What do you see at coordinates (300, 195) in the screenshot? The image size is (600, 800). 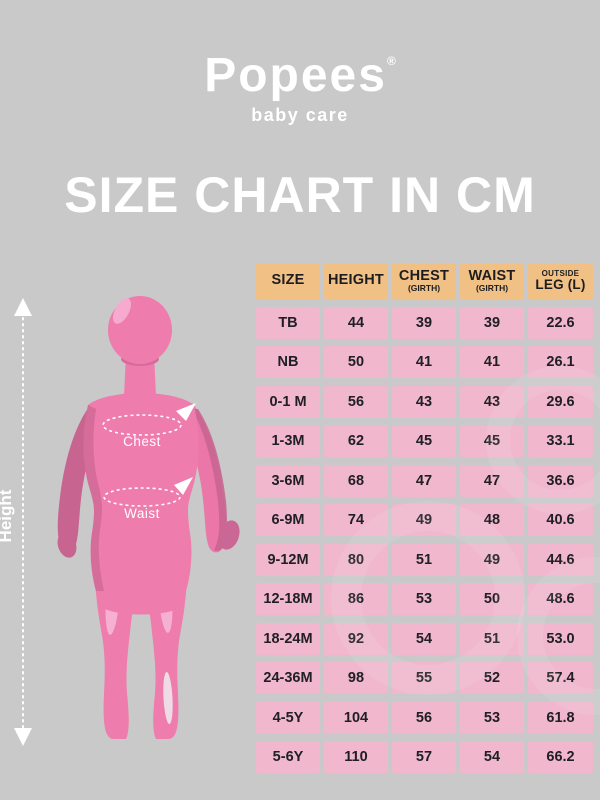 I see `page-title: SIZE CHART IN CM` at bounding box center [300, 195].